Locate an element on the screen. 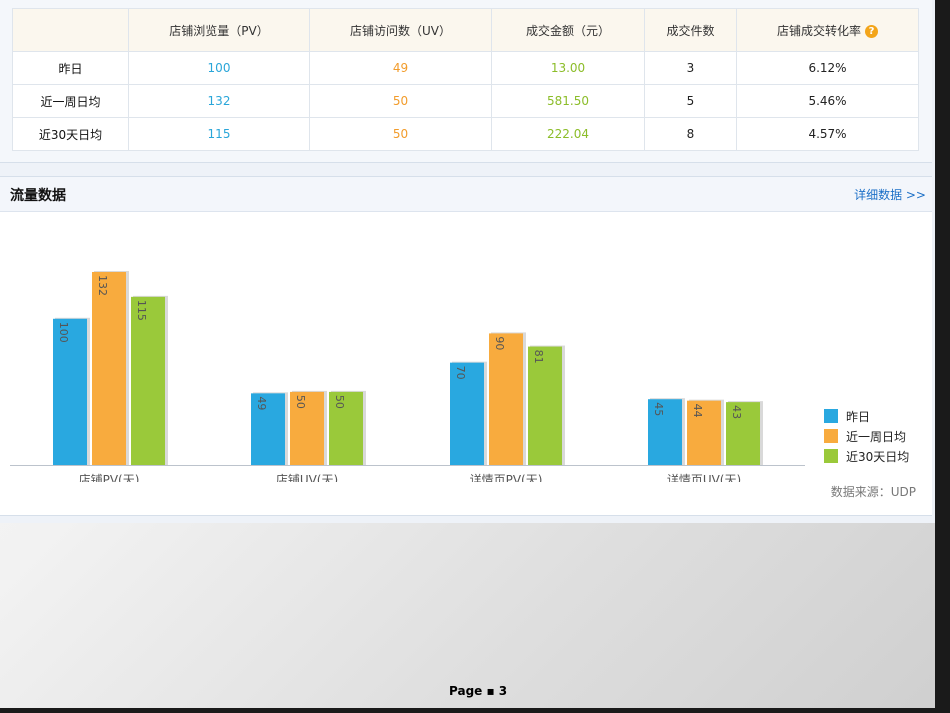 This screenshot has height=713, width=950. row-label: 昨日 is located at coordinates (70, 68).